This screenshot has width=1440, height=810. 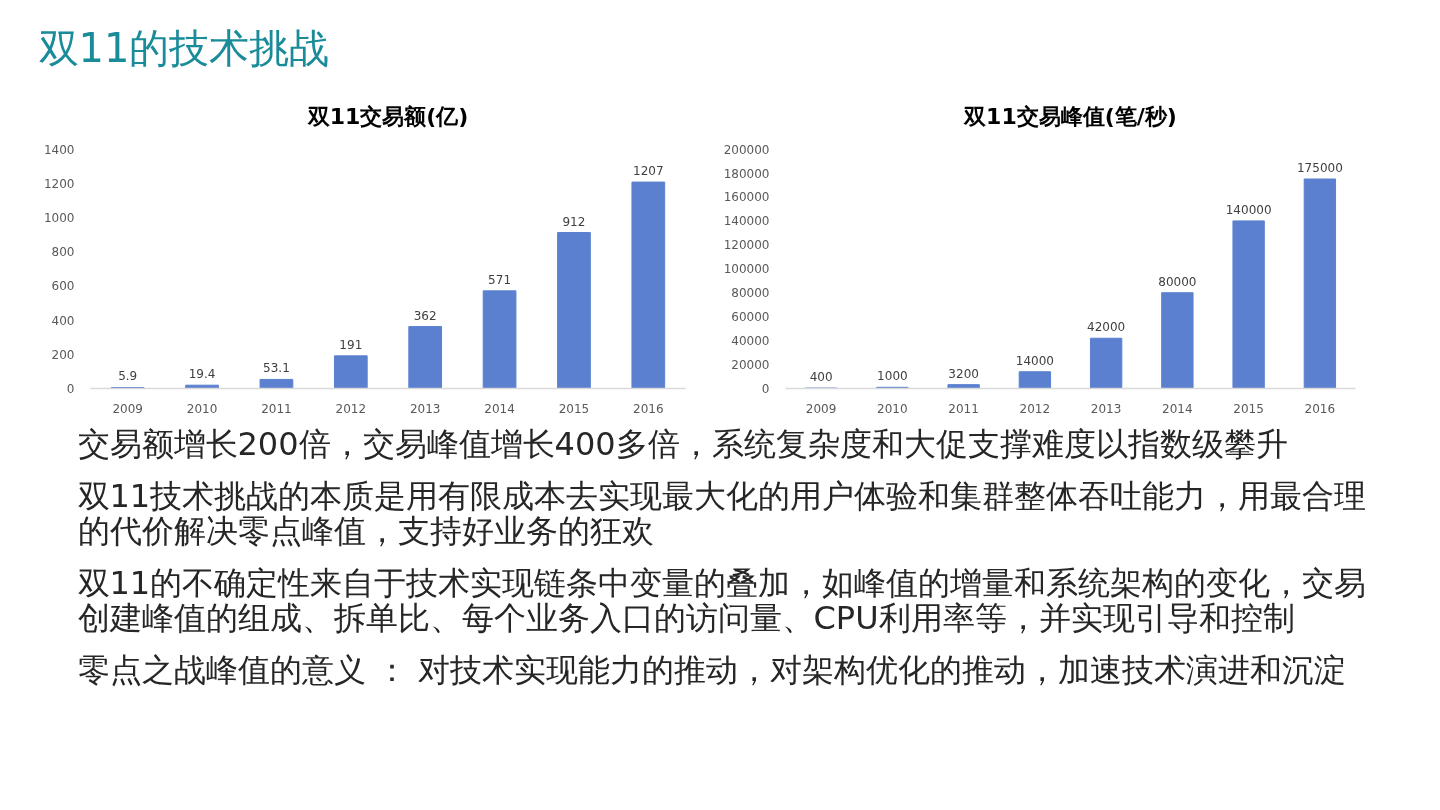 I want to click on chart-title: 双11交易额(亿), so click(x=387, y=116).